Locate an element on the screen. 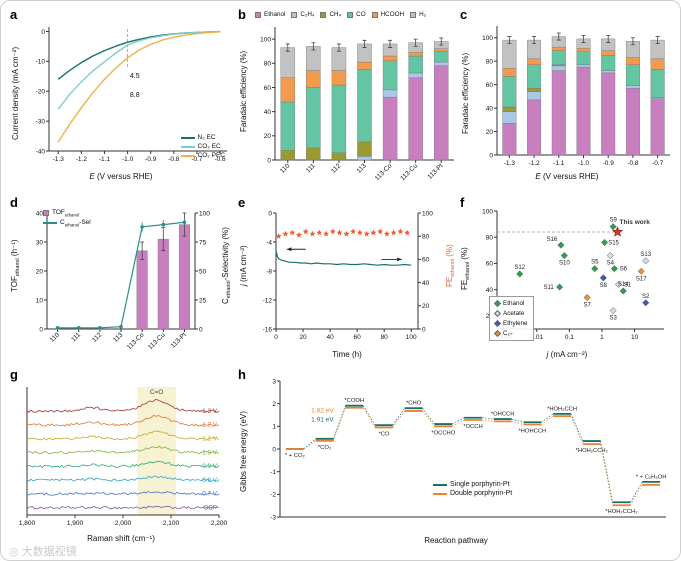 Image resolution: width=681 pixels, height=561 pixels. n2-ec-line-swatch is located at coordinates (187, 137).